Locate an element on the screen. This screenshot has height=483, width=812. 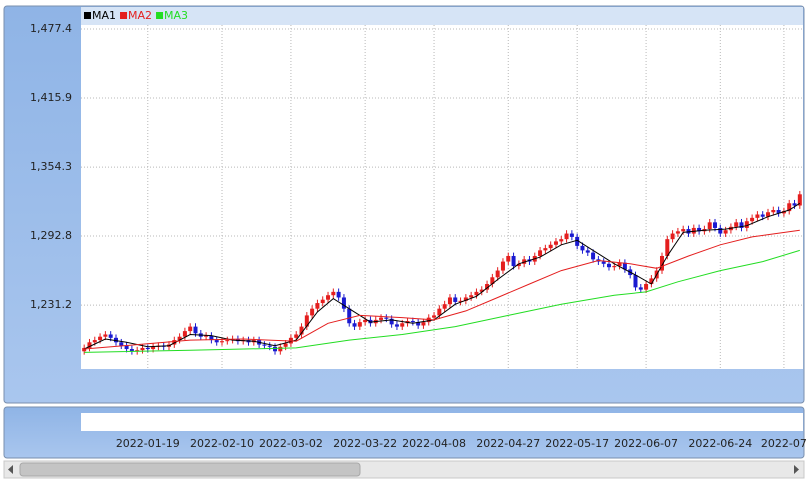
y-tick-label: 1,415.9 is located at coordinates (51, 97).